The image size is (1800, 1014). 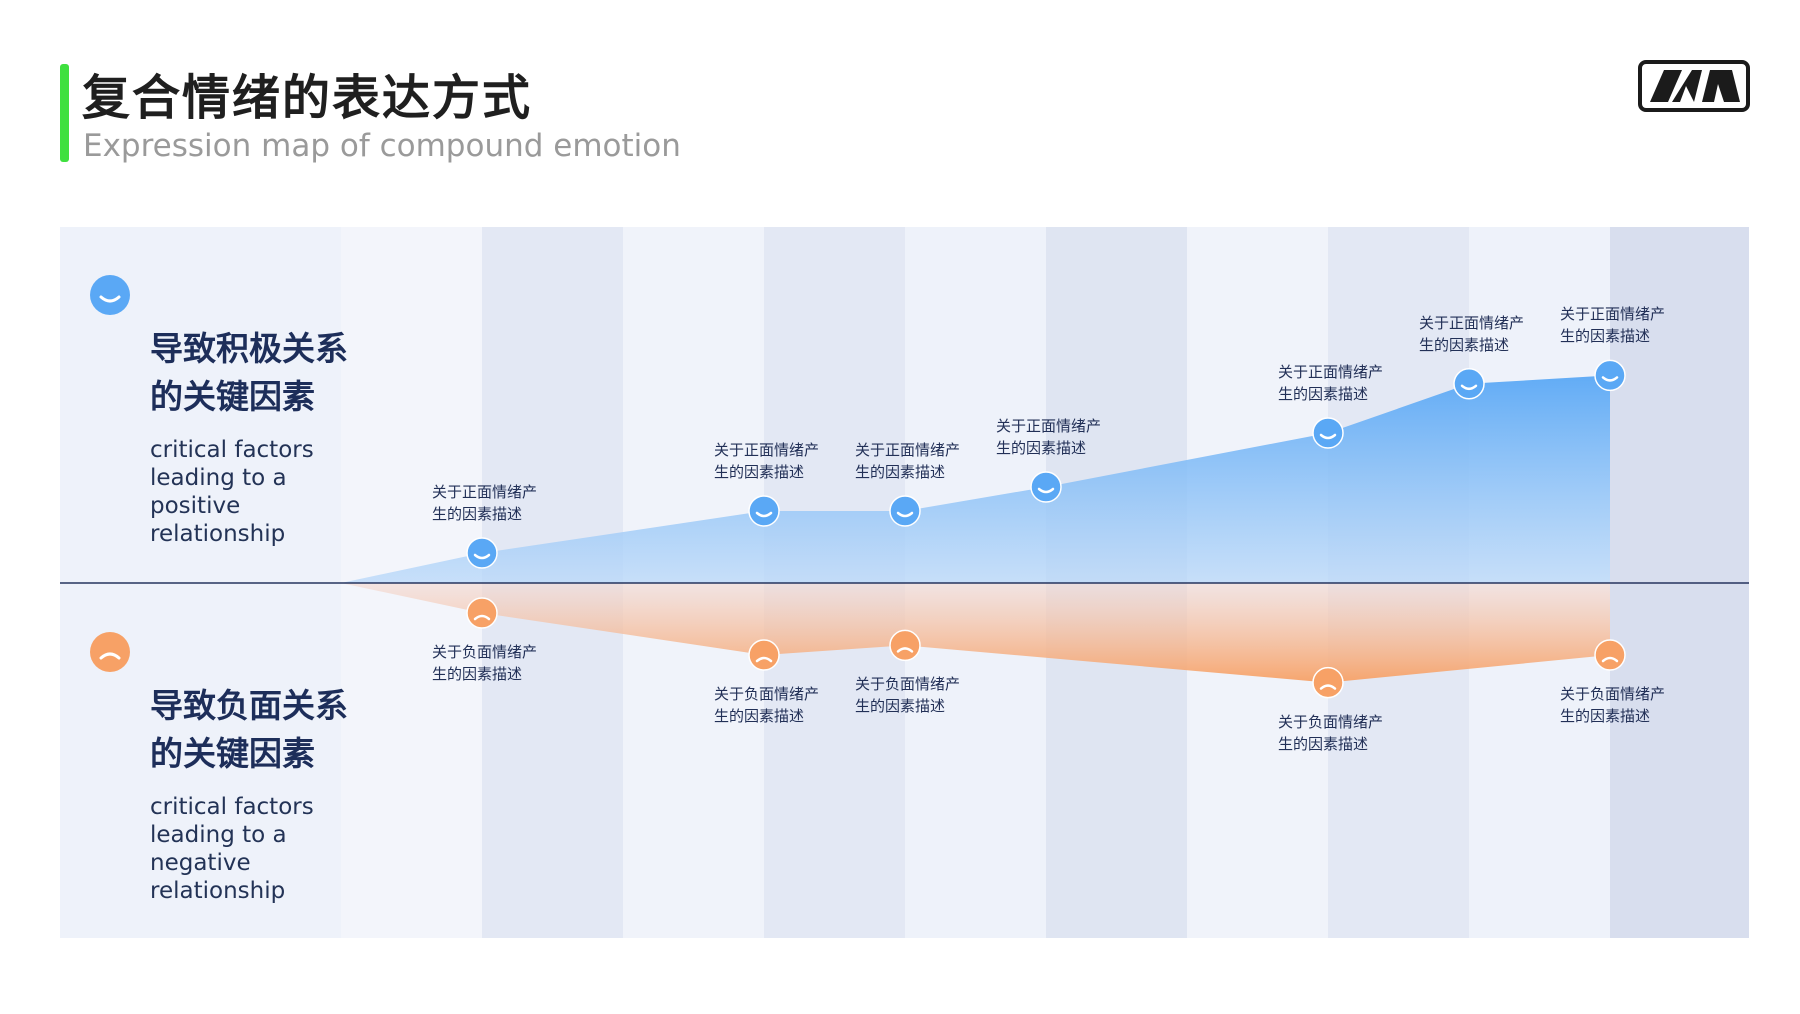 I want to click on negative-area, so click(x=975, y=633).